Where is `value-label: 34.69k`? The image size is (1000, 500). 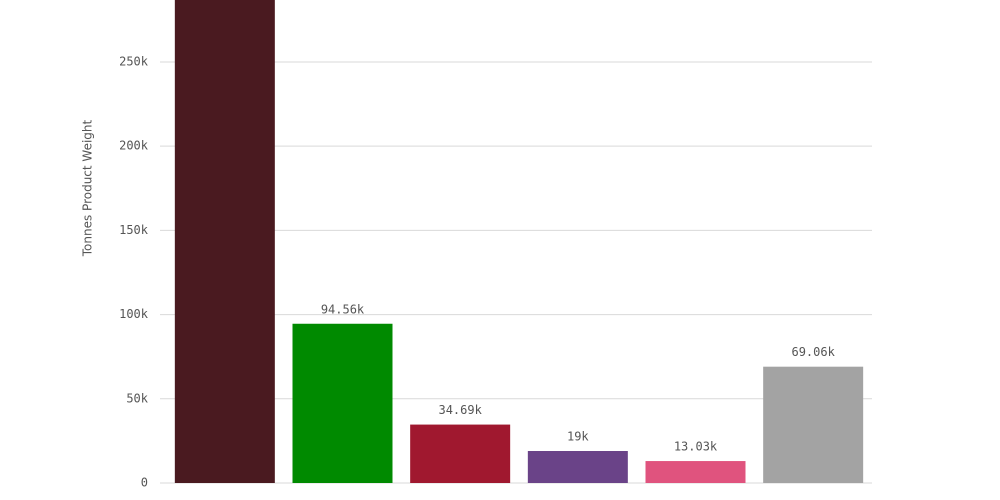
value-label: 34.69k is located at coordinates (460, 410).